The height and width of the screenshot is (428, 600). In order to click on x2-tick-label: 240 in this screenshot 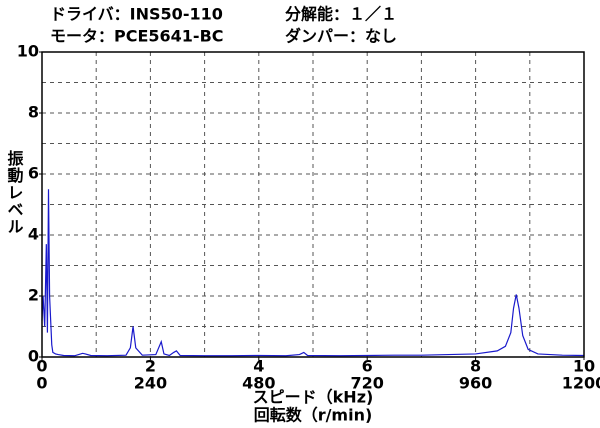, I will do `click(150, 383)`.